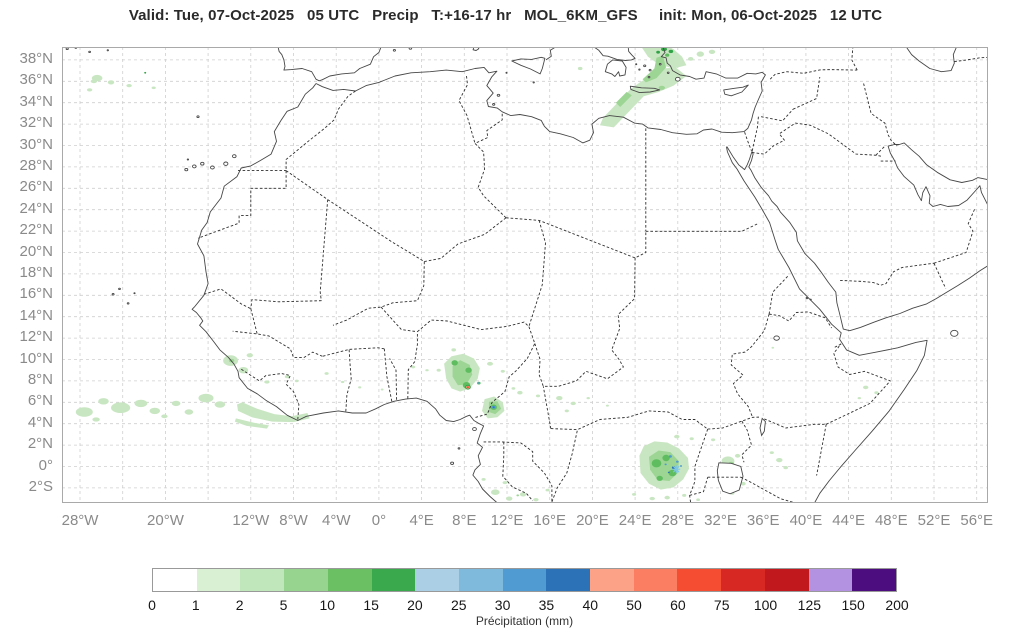 Image resolution: width=1011 pixels, height=641 pixels. What do you see at coordinates (634, 605) in the screenshot?
I see `colorbar-tick-label: 50` at bounding box center [634, 605].